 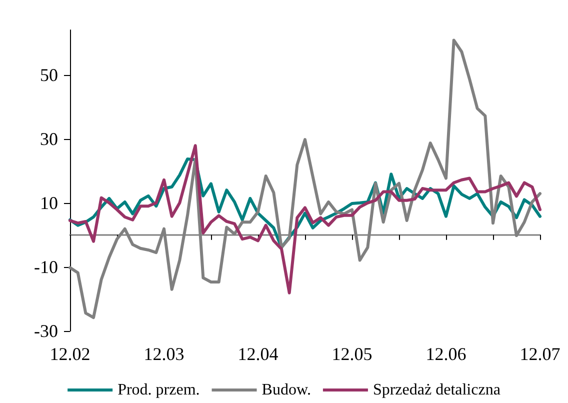 What do you see at coordinates (46, 331) in the screenshot?
I see `y-tick-label: -30` at bounding box center [46, 331].